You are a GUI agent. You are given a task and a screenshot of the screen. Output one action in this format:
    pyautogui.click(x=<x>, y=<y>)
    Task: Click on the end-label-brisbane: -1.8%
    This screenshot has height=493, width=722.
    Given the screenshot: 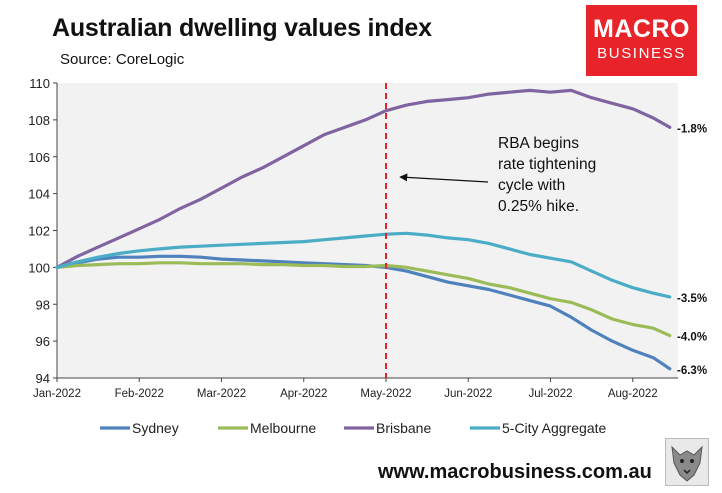 What is the action you would take?
    pyautogui.click(x=692, y=129)
    